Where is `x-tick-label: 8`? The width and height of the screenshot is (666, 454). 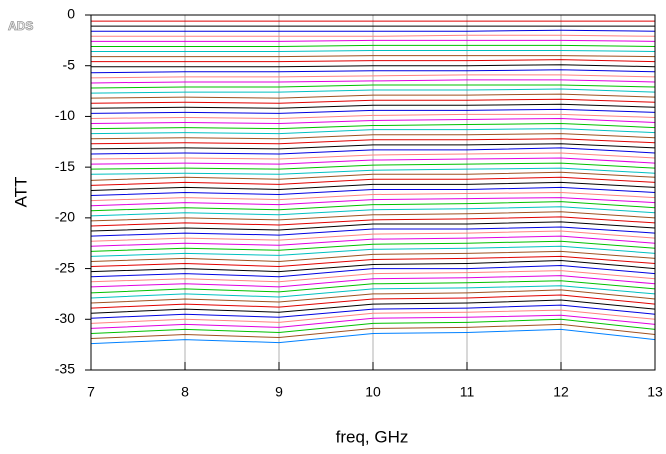 x-tick-label: 8 is located at coordinates (185, 392).